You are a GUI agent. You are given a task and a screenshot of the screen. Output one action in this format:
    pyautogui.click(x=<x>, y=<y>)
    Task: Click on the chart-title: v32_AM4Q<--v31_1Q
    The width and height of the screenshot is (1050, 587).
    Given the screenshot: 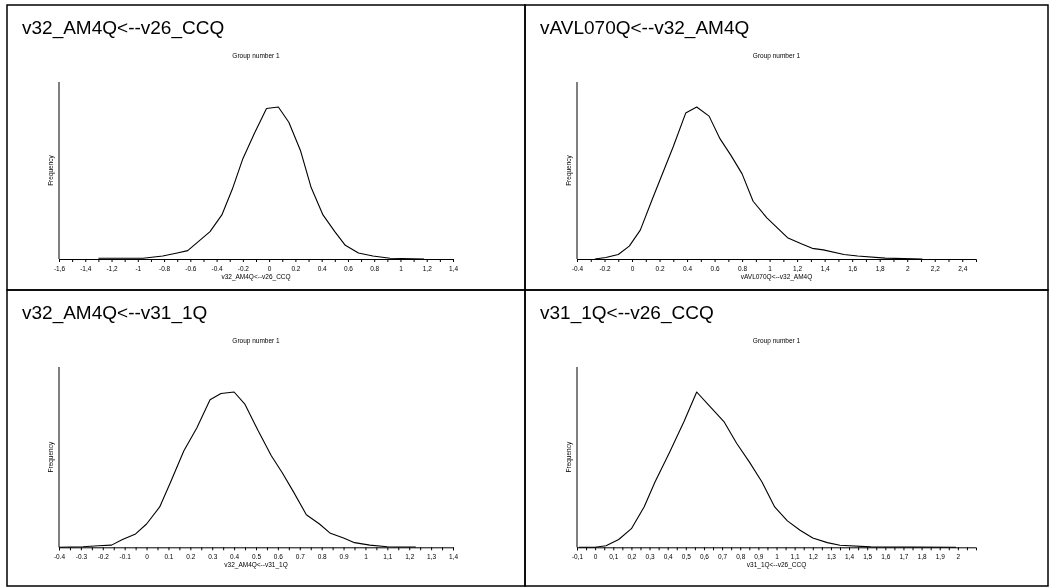 What is the action you would take?
    pyautogui.click(x=115, y=313)
    